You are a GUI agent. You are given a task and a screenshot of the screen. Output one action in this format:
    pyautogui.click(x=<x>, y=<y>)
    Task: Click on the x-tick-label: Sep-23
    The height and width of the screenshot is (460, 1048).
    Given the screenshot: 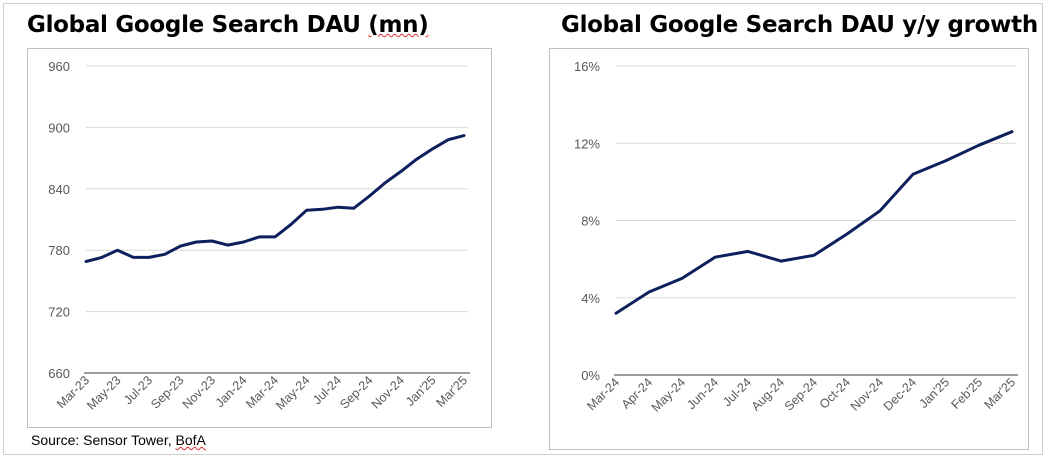 What is the action you would take?
    pyautogui.click(x=167, y=392)
    